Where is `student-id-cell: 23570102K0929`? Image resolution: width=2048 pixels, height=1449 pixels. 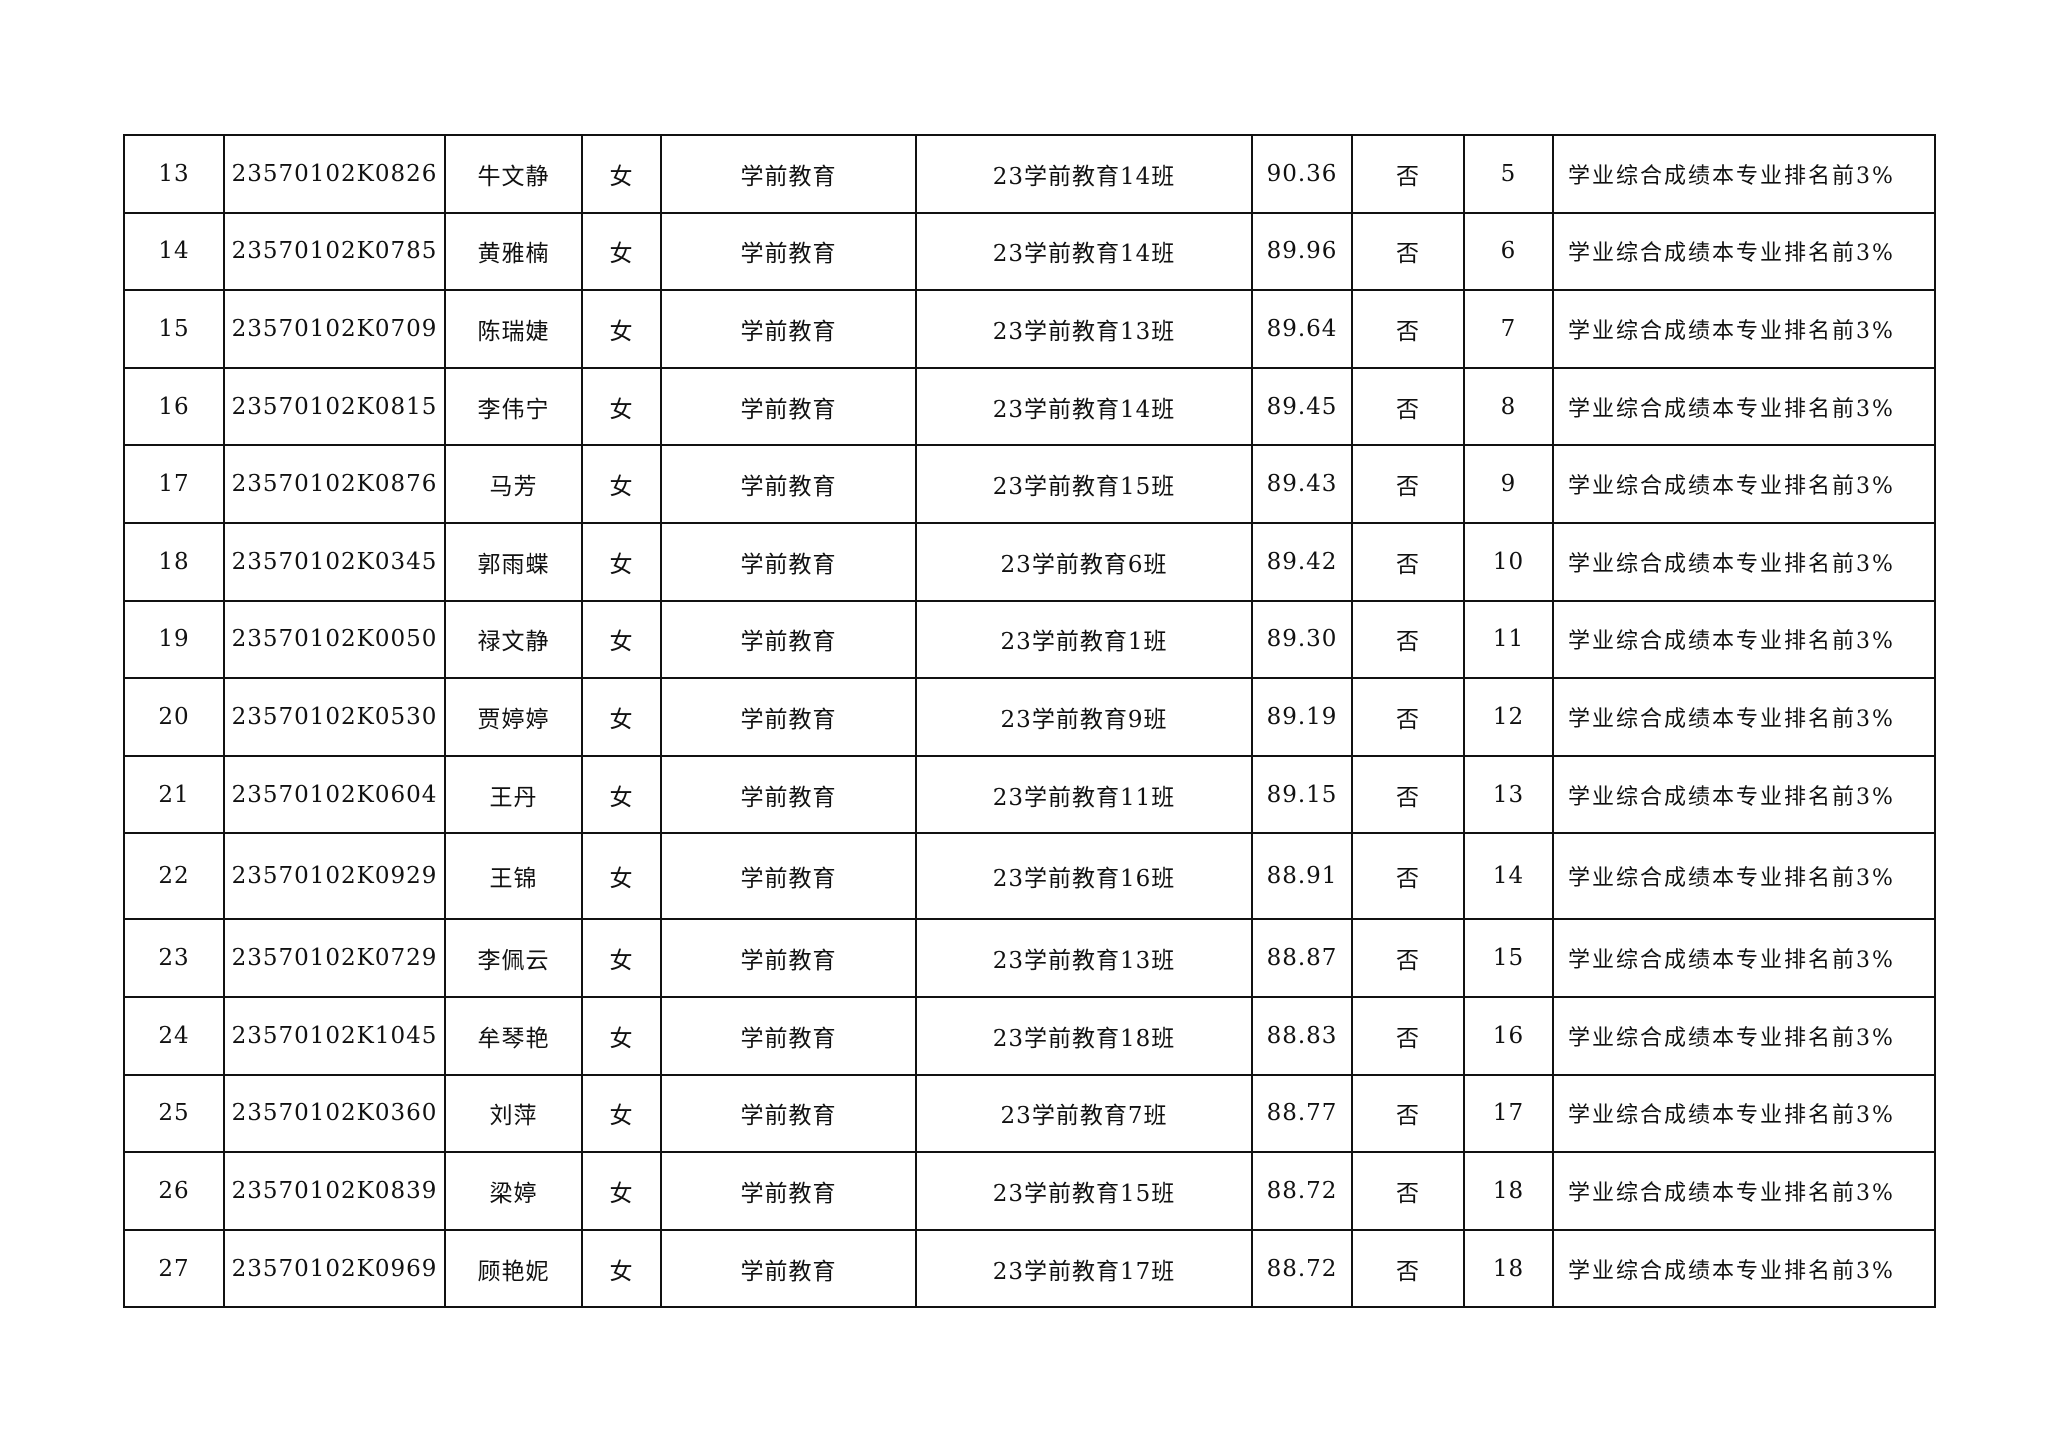
student-id-cell: 23570102K0929 is located at coordinates (334, 876).